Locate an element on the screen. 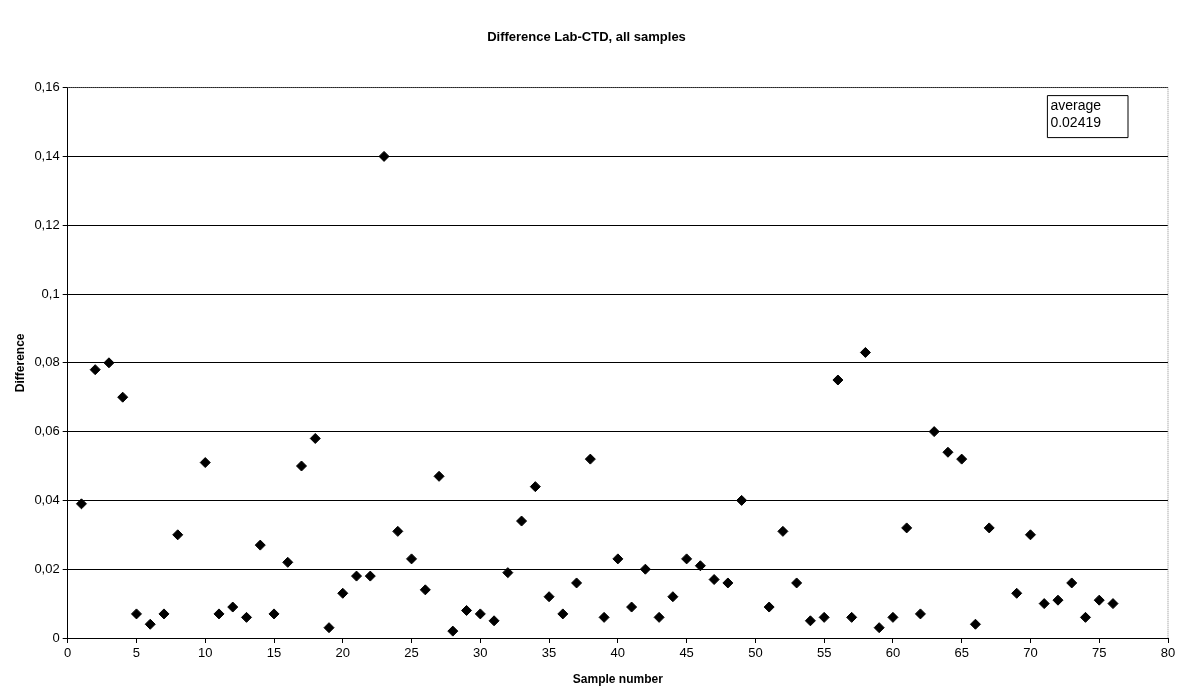 This screenshot has width=1180, height=695. x-tick-label: 25 is located at coordinates (411, 653).